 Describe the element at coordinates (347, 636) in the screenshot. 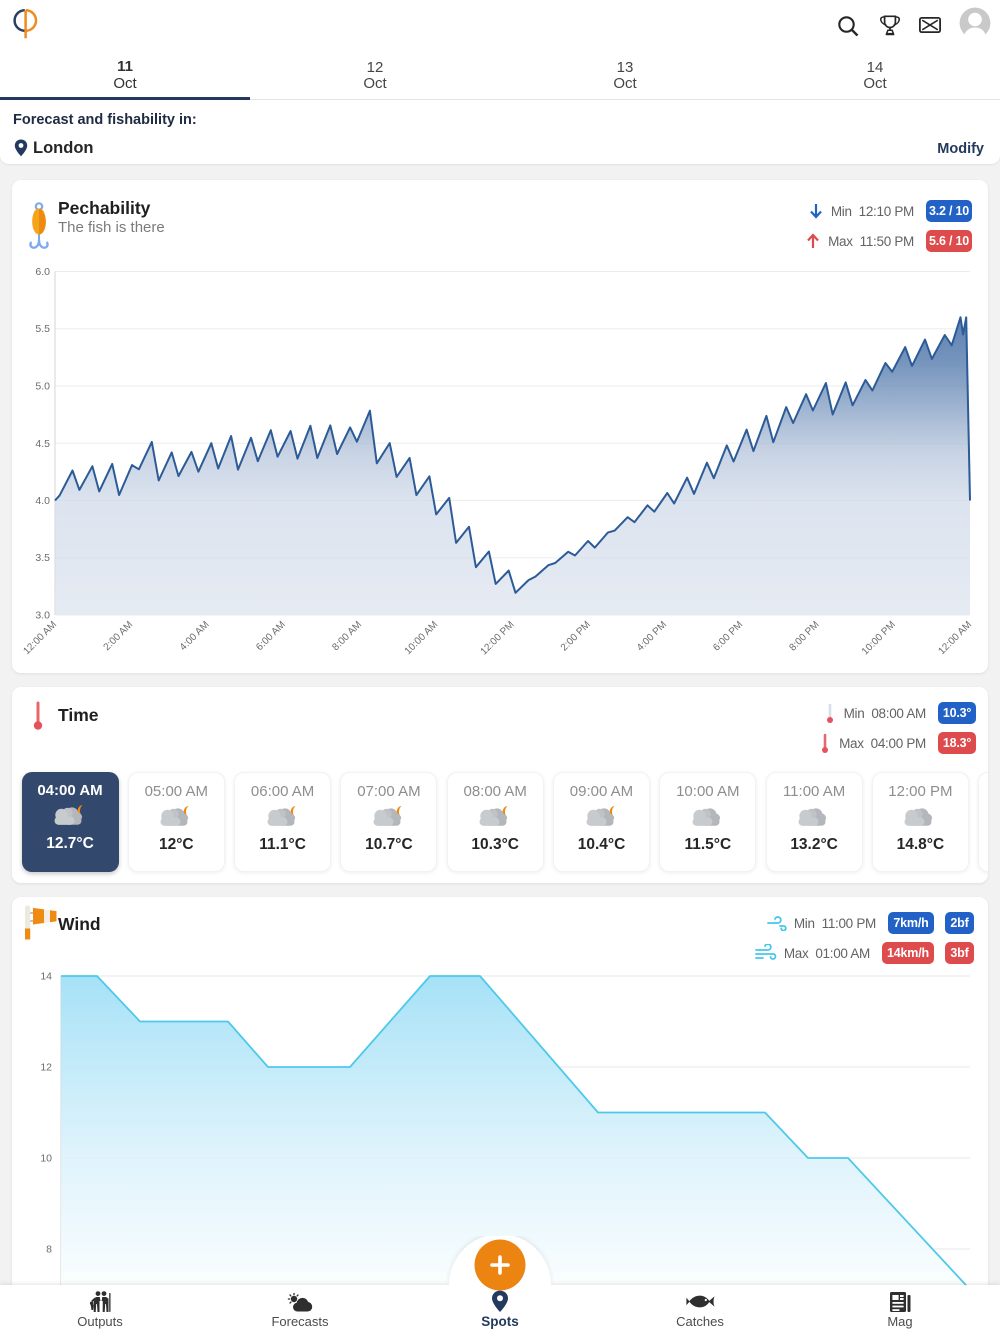

I see `svg-text: 8:00 AM` at that location.